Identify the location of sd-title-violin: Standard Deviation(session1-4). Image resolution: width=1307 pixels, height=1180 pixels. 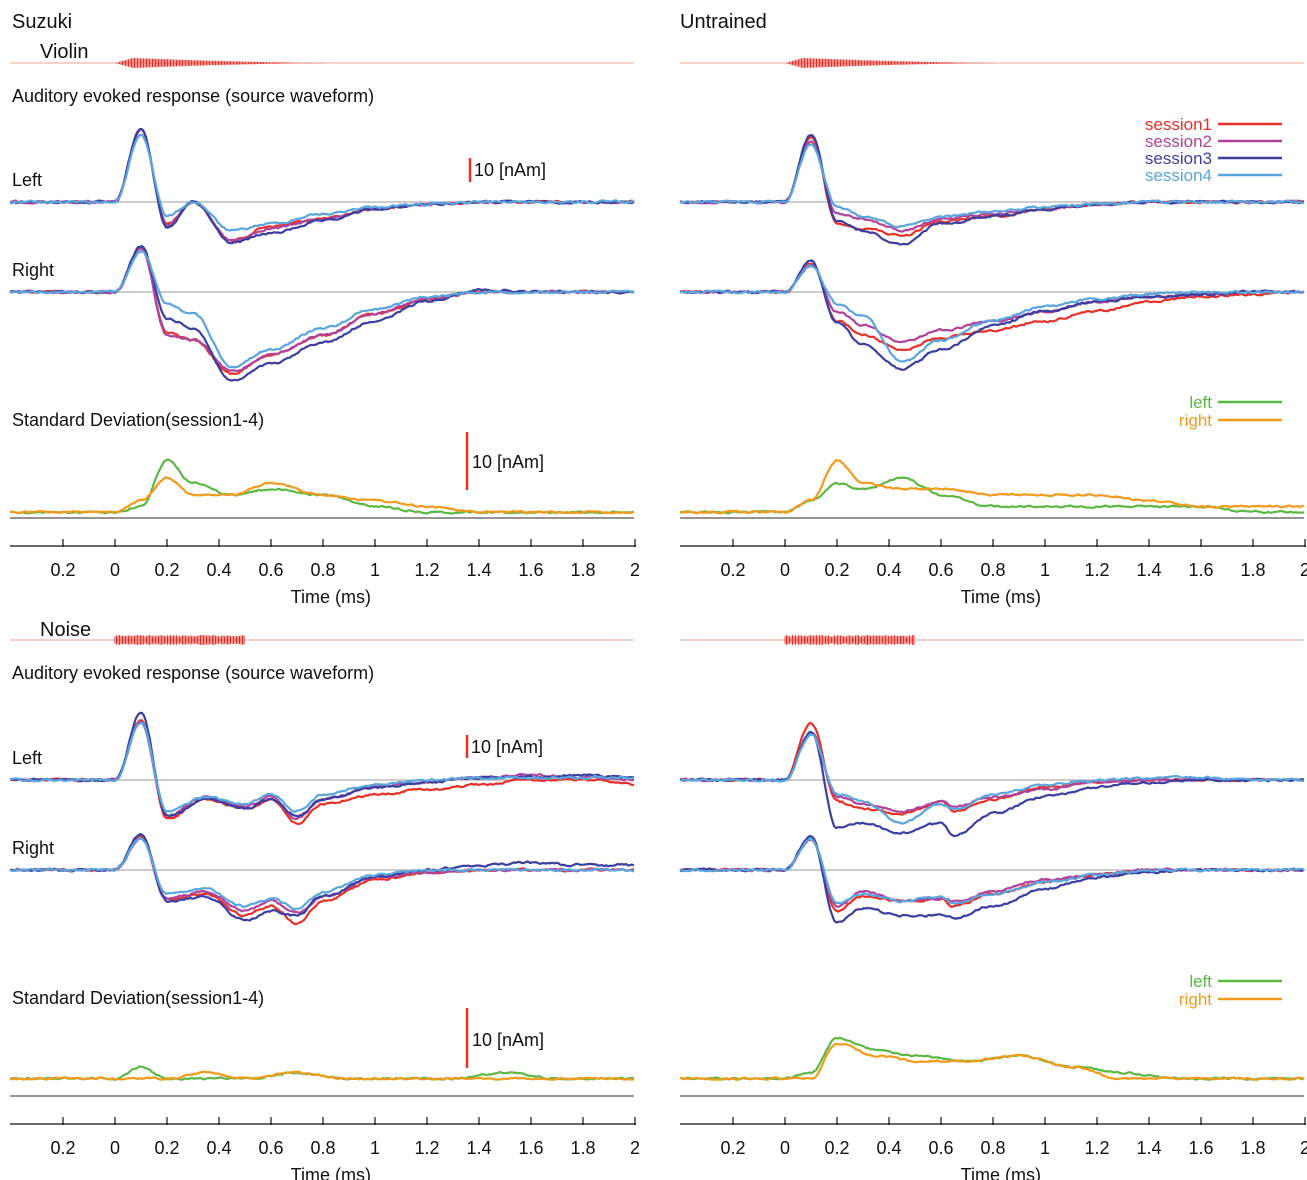
(138, 420).